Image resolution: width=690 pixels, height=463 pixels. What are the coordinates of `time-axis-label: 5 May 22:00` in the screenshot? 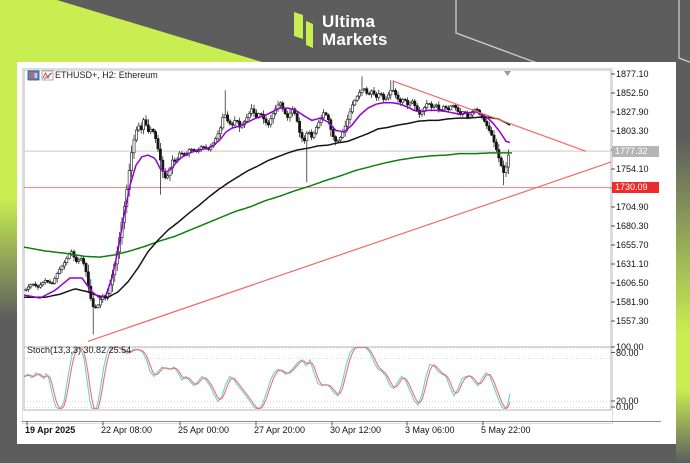 It's located at (506, 430).